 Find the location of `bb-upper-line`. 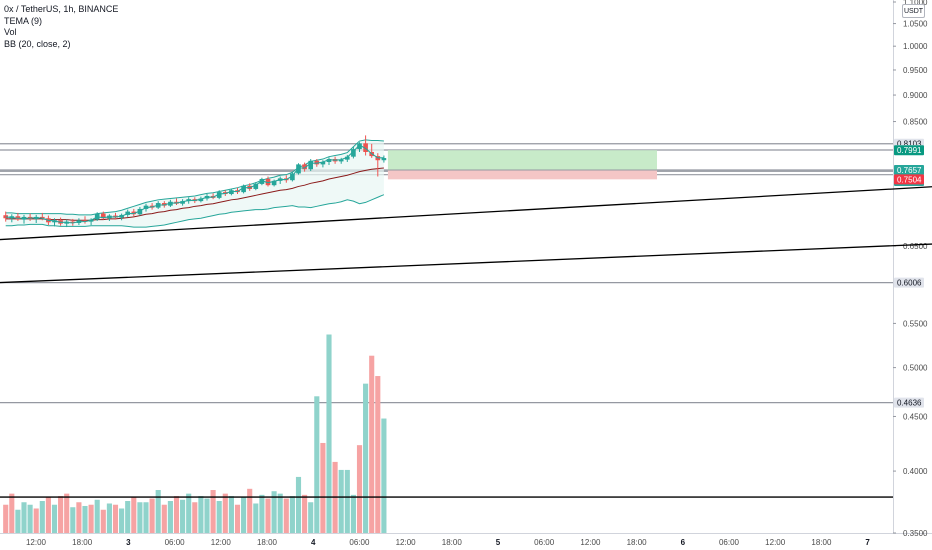

bb-upper-line is located at coordinates (194, 177).